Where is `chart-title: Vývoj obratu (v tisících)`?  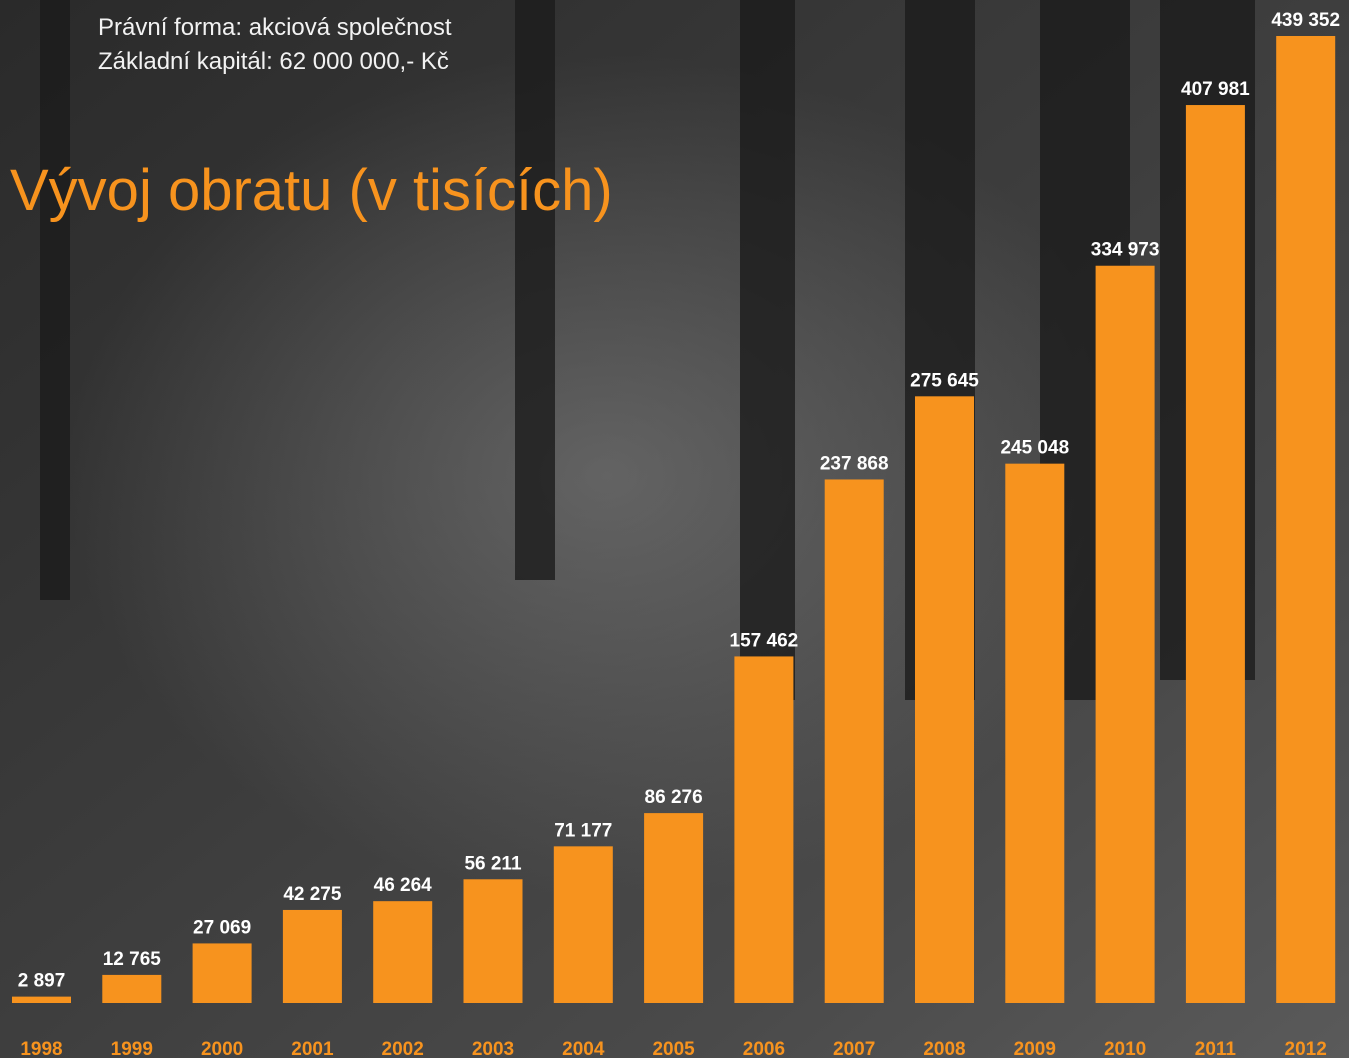 chart-title: Vývoj obratu (v tisících) is located at coordinates (311, 190).